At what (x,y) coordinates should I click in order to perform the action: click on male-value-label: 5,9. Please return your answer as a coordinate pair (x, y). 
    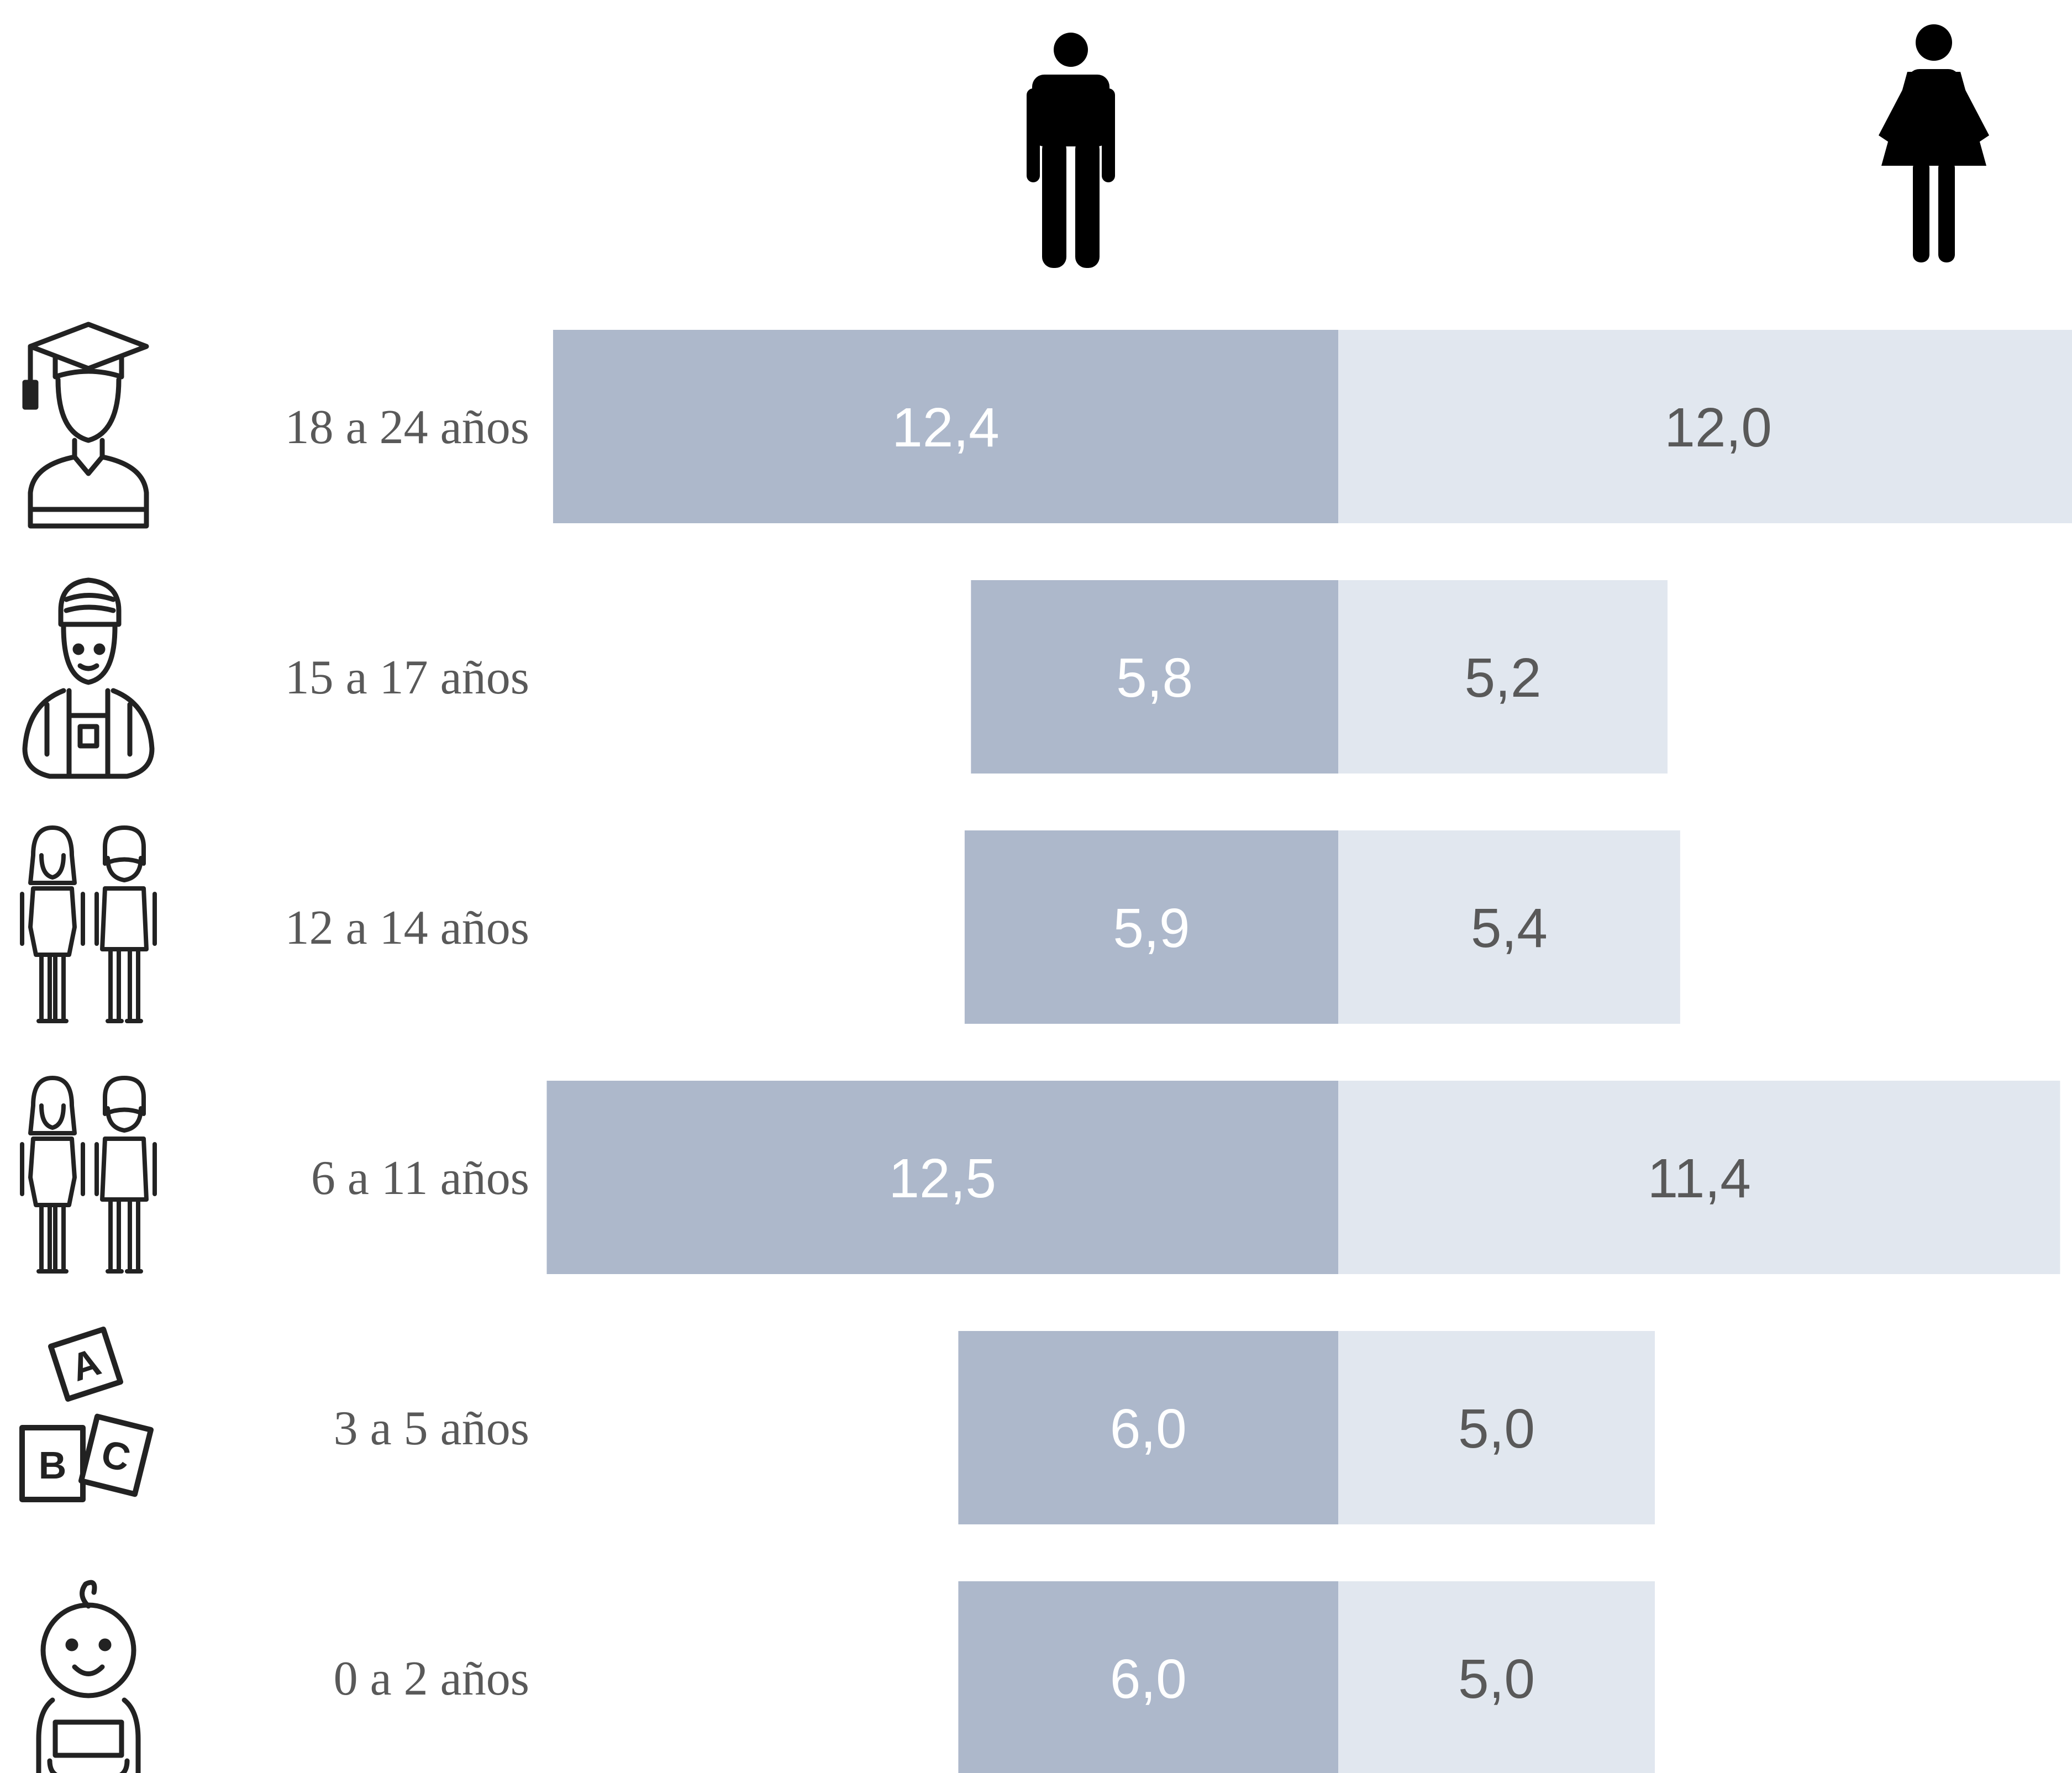
    Looking at the image, I should click on (1151, 928).